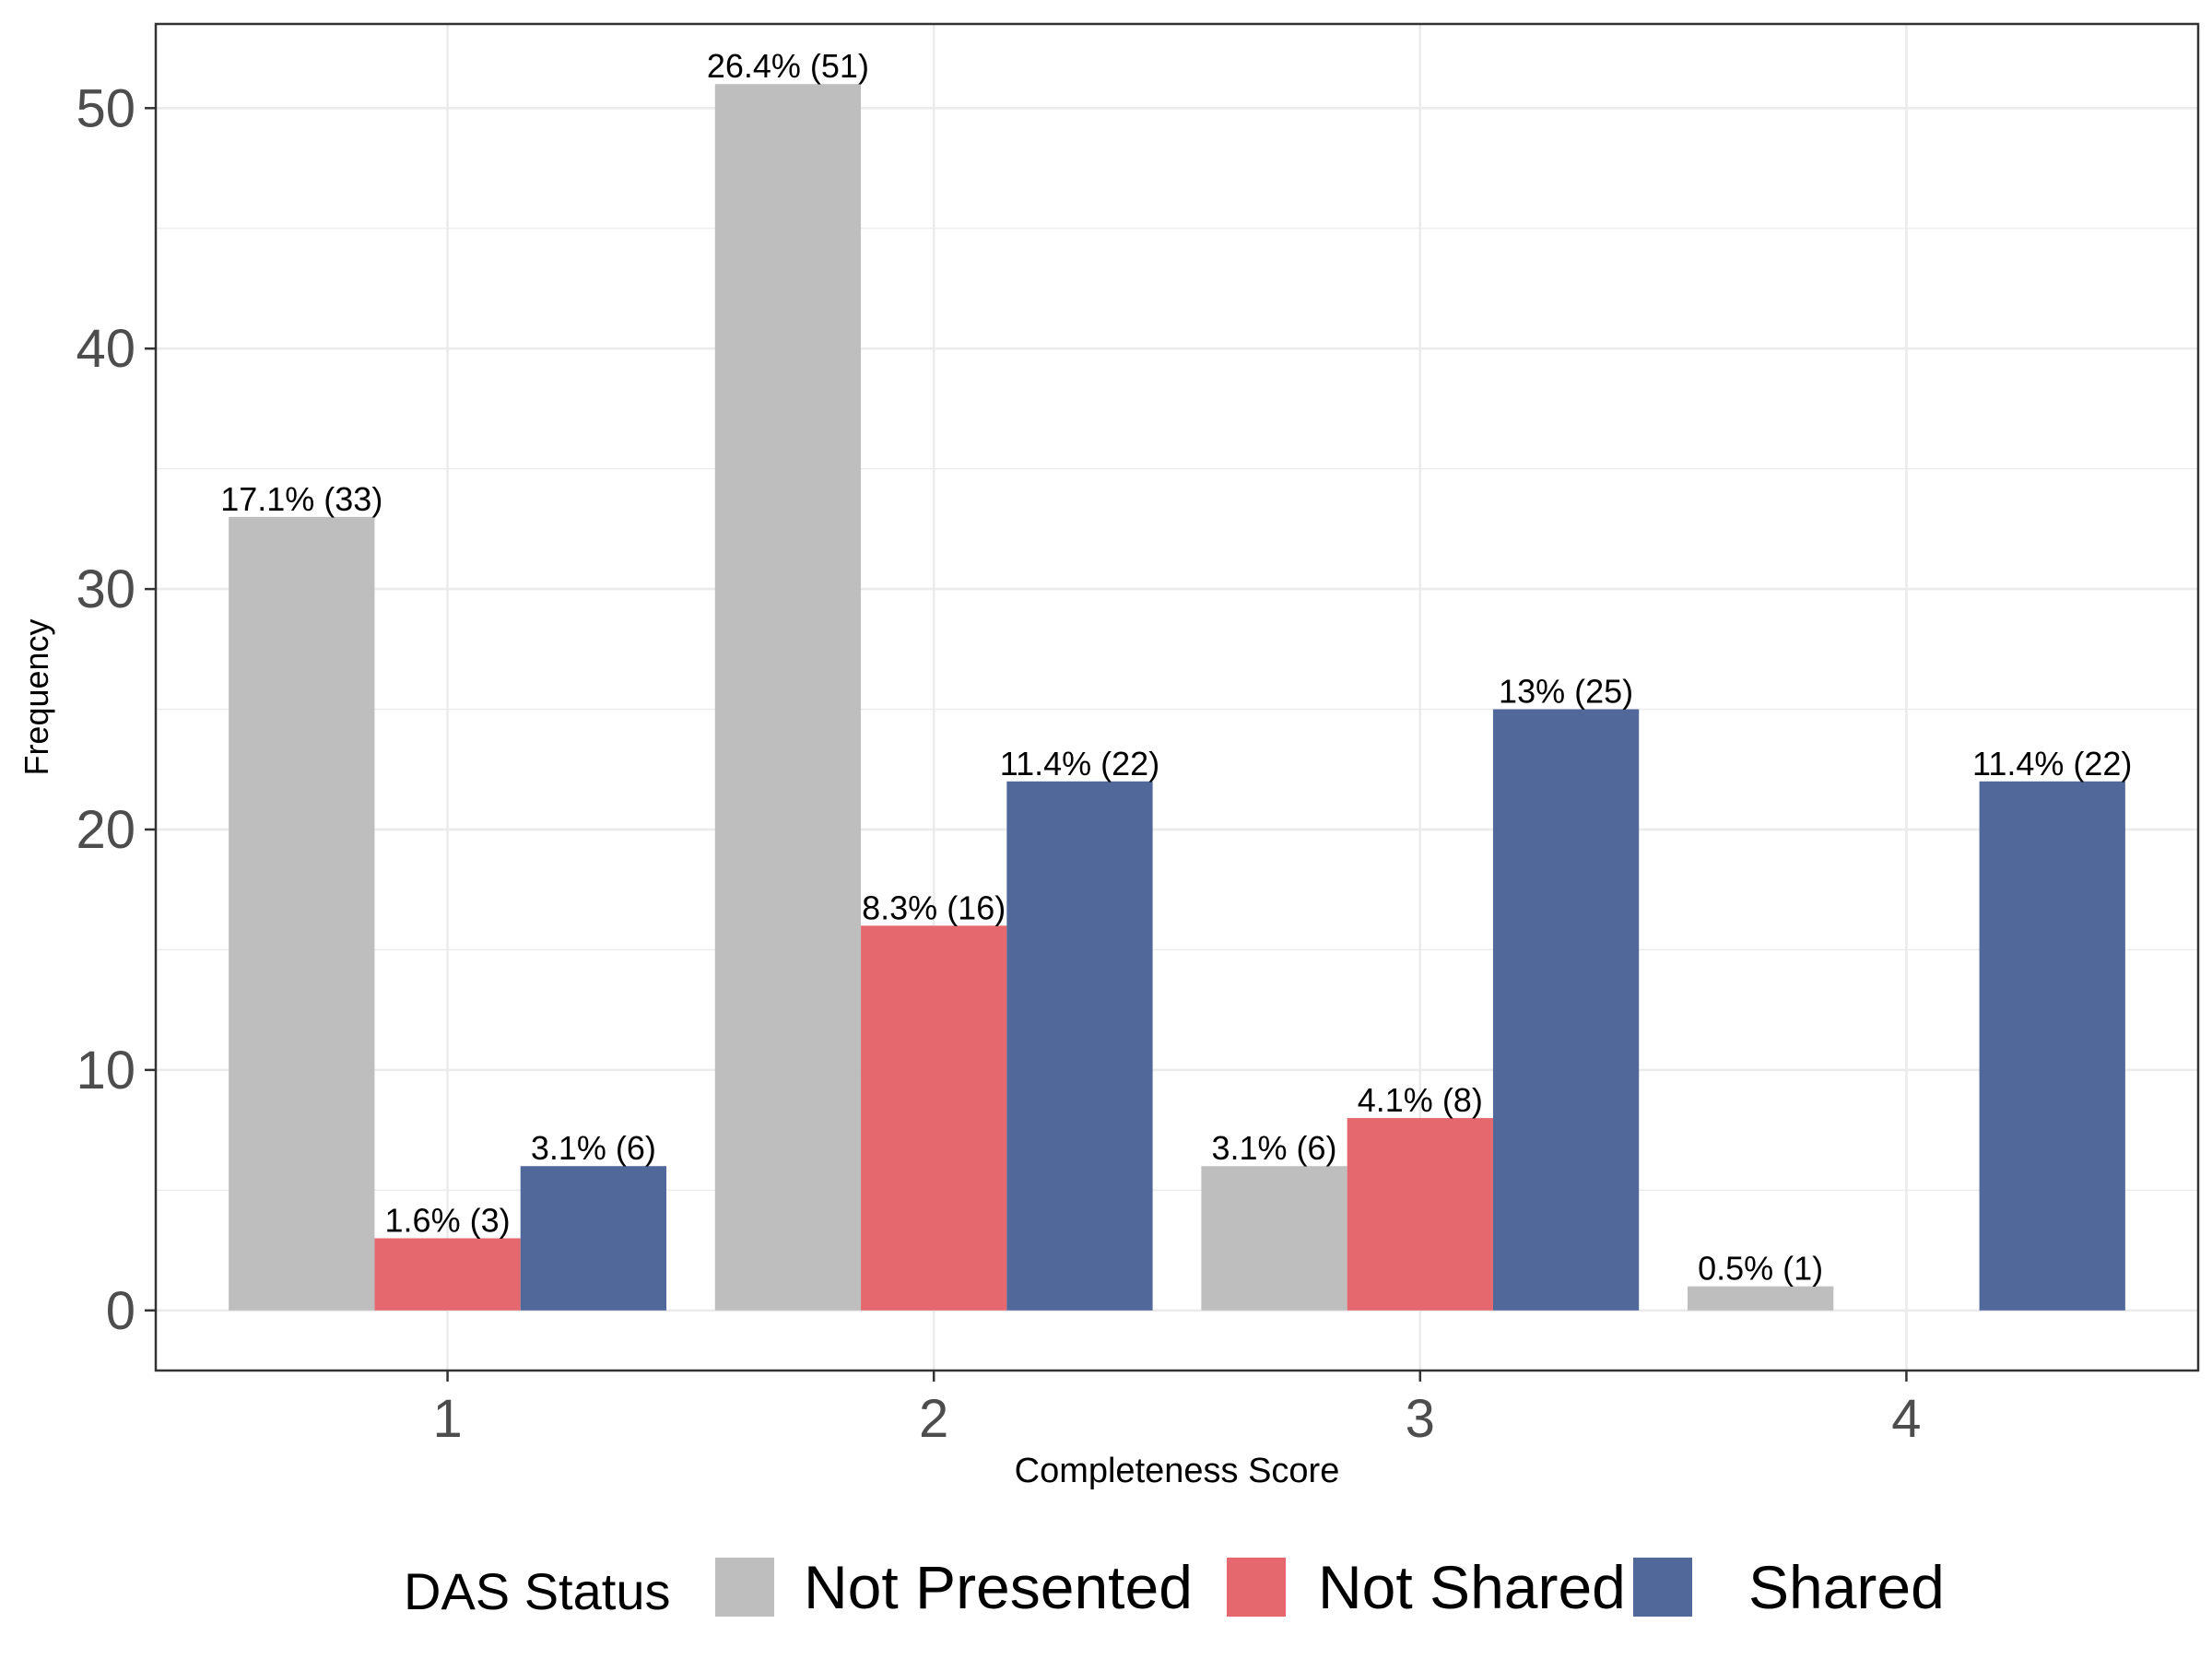  I want to click on data-label: 17.1% (33), so click(301, 499).